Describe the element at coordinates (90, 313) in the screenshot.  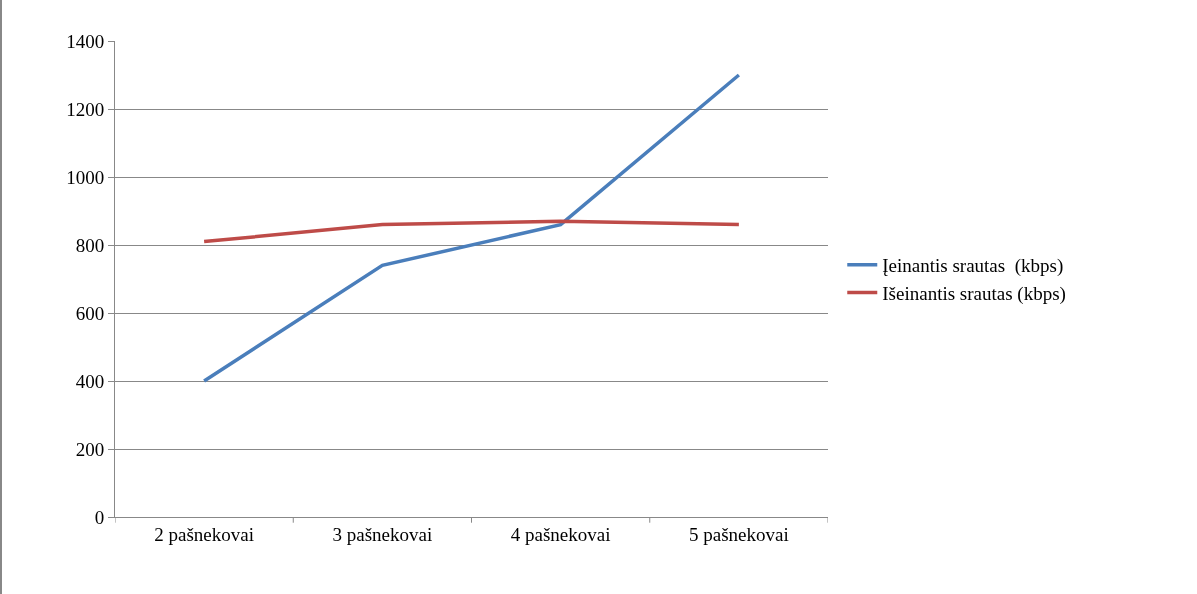
I see `y-tick-label: 600` at that location.